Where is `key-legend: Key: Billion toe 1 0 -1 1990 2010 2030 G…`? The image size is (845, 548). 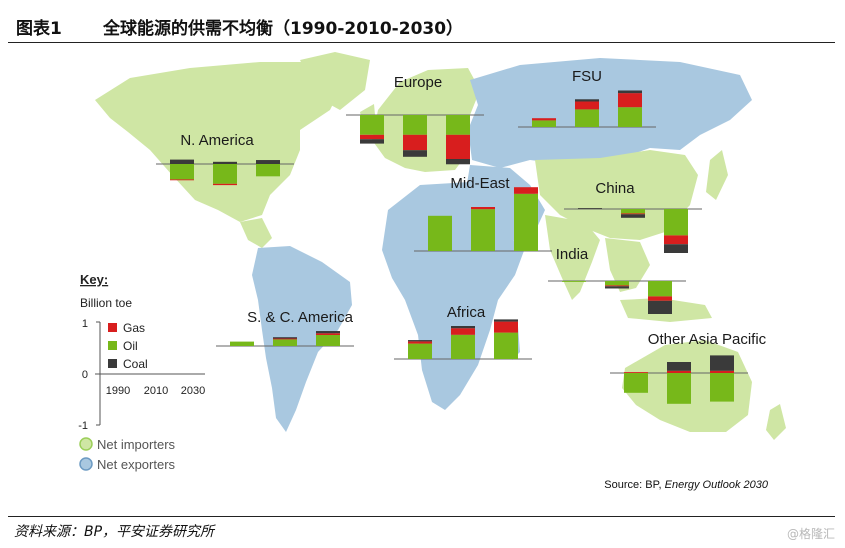 key-legend: Key: Billion toe 1 0 -1 1990 2010 2030 G… is located at coordinates (141, 372).